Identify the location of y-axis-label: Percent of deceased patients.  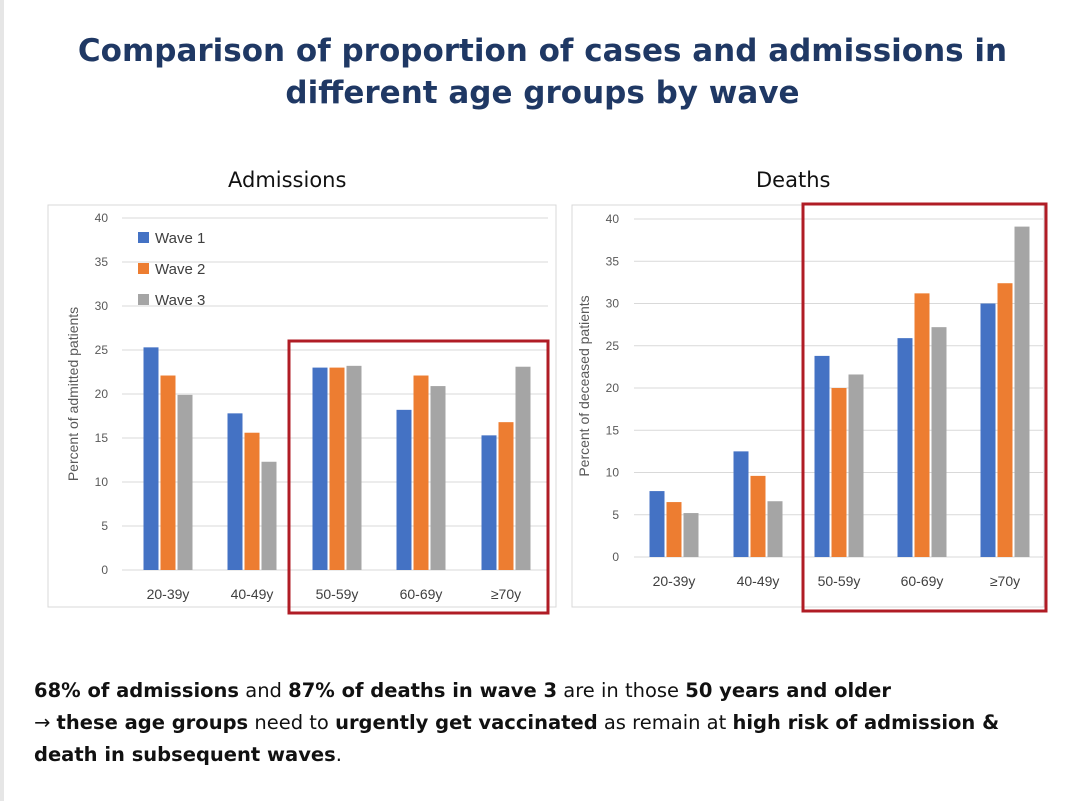
(584, 385).